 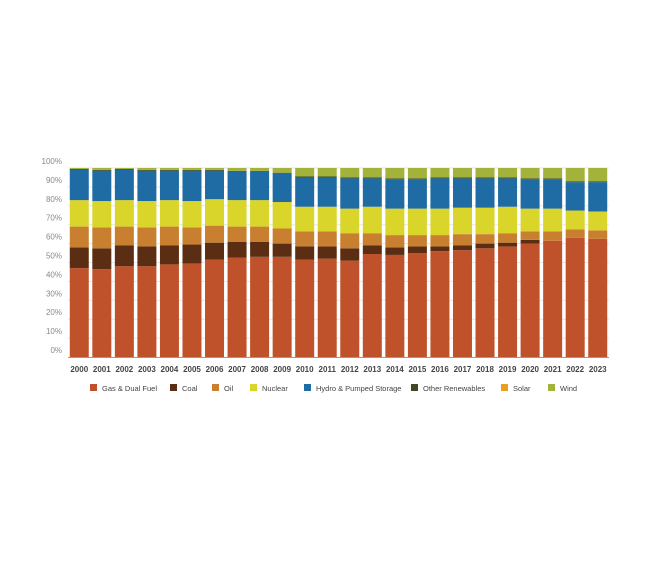 I want to click on x-tick-label: 2007, so click(x=237, y=369).